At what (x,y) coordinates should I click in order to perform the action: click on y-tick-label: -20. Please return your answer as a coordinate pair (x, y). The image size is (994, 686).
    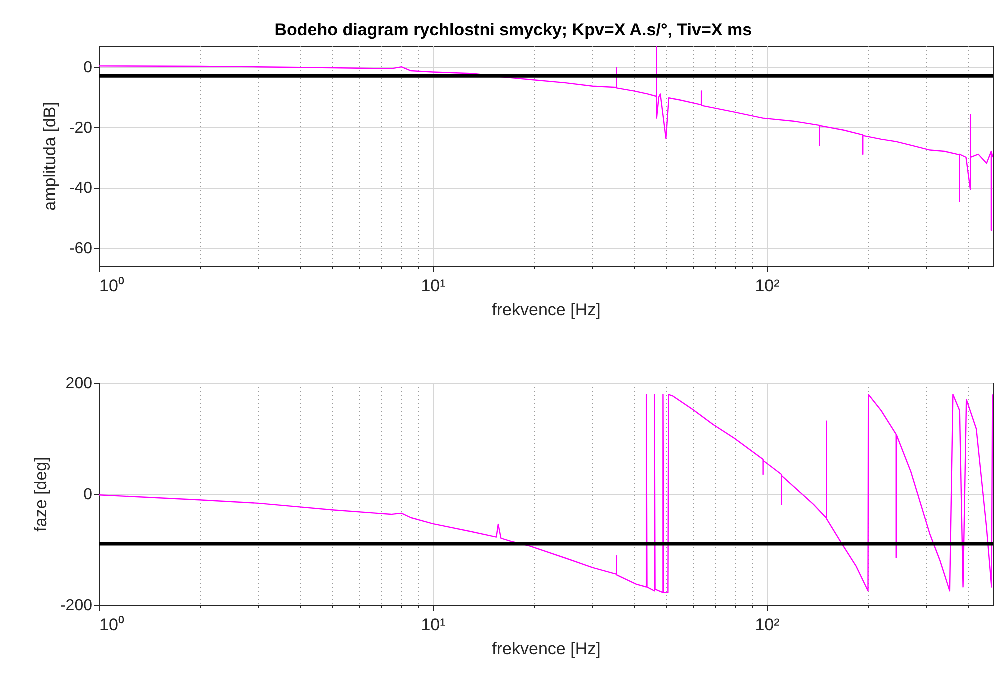
    Looking at the image, I should click on (81, 128).